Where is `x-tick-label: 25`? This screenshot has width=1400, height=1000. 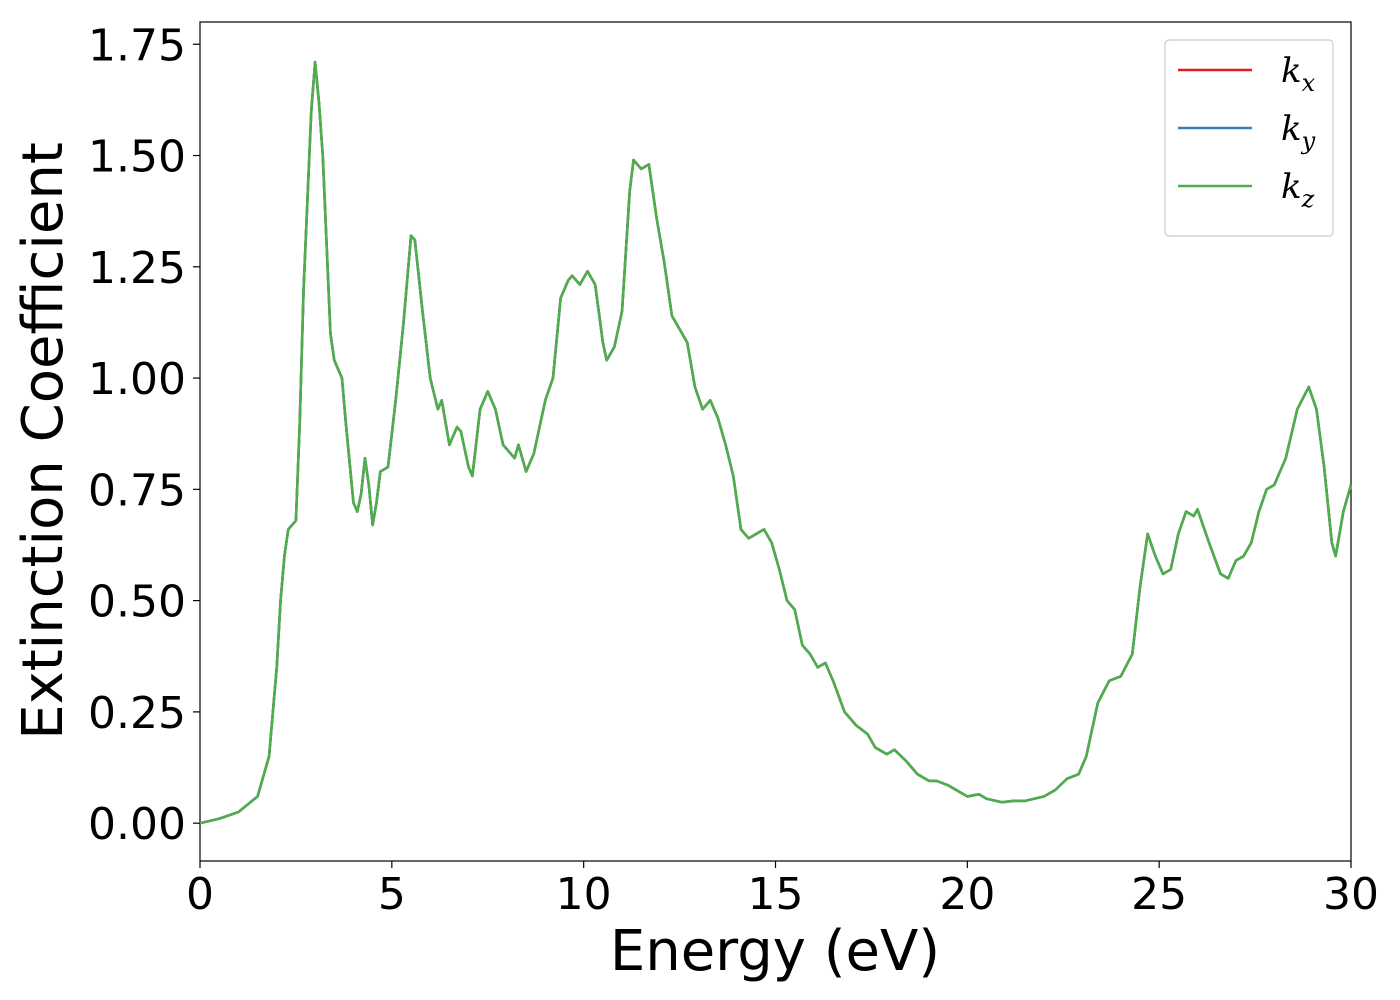
x-tick-label: 25 is located at coordinates (1159, 894).